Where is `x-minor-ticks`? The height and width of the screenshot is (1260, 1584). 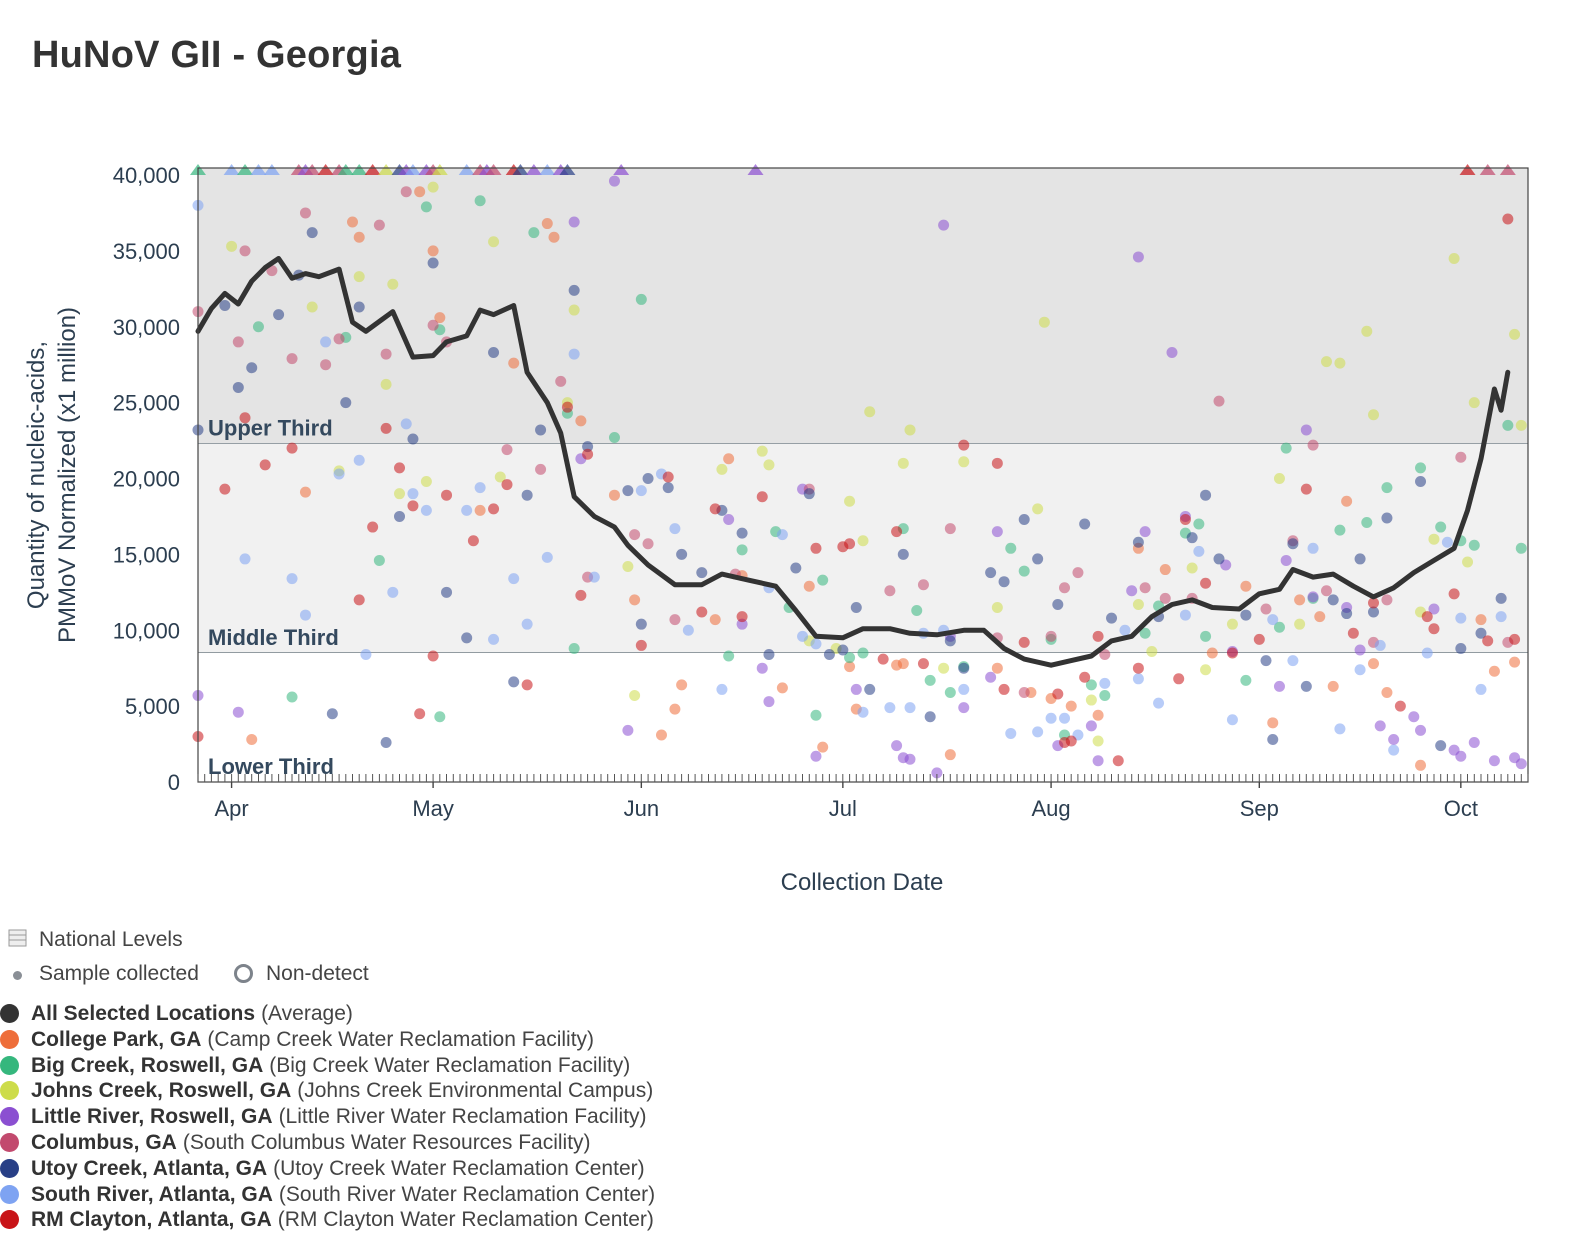 x-minor-ticks is located at coordinates (863, 778).